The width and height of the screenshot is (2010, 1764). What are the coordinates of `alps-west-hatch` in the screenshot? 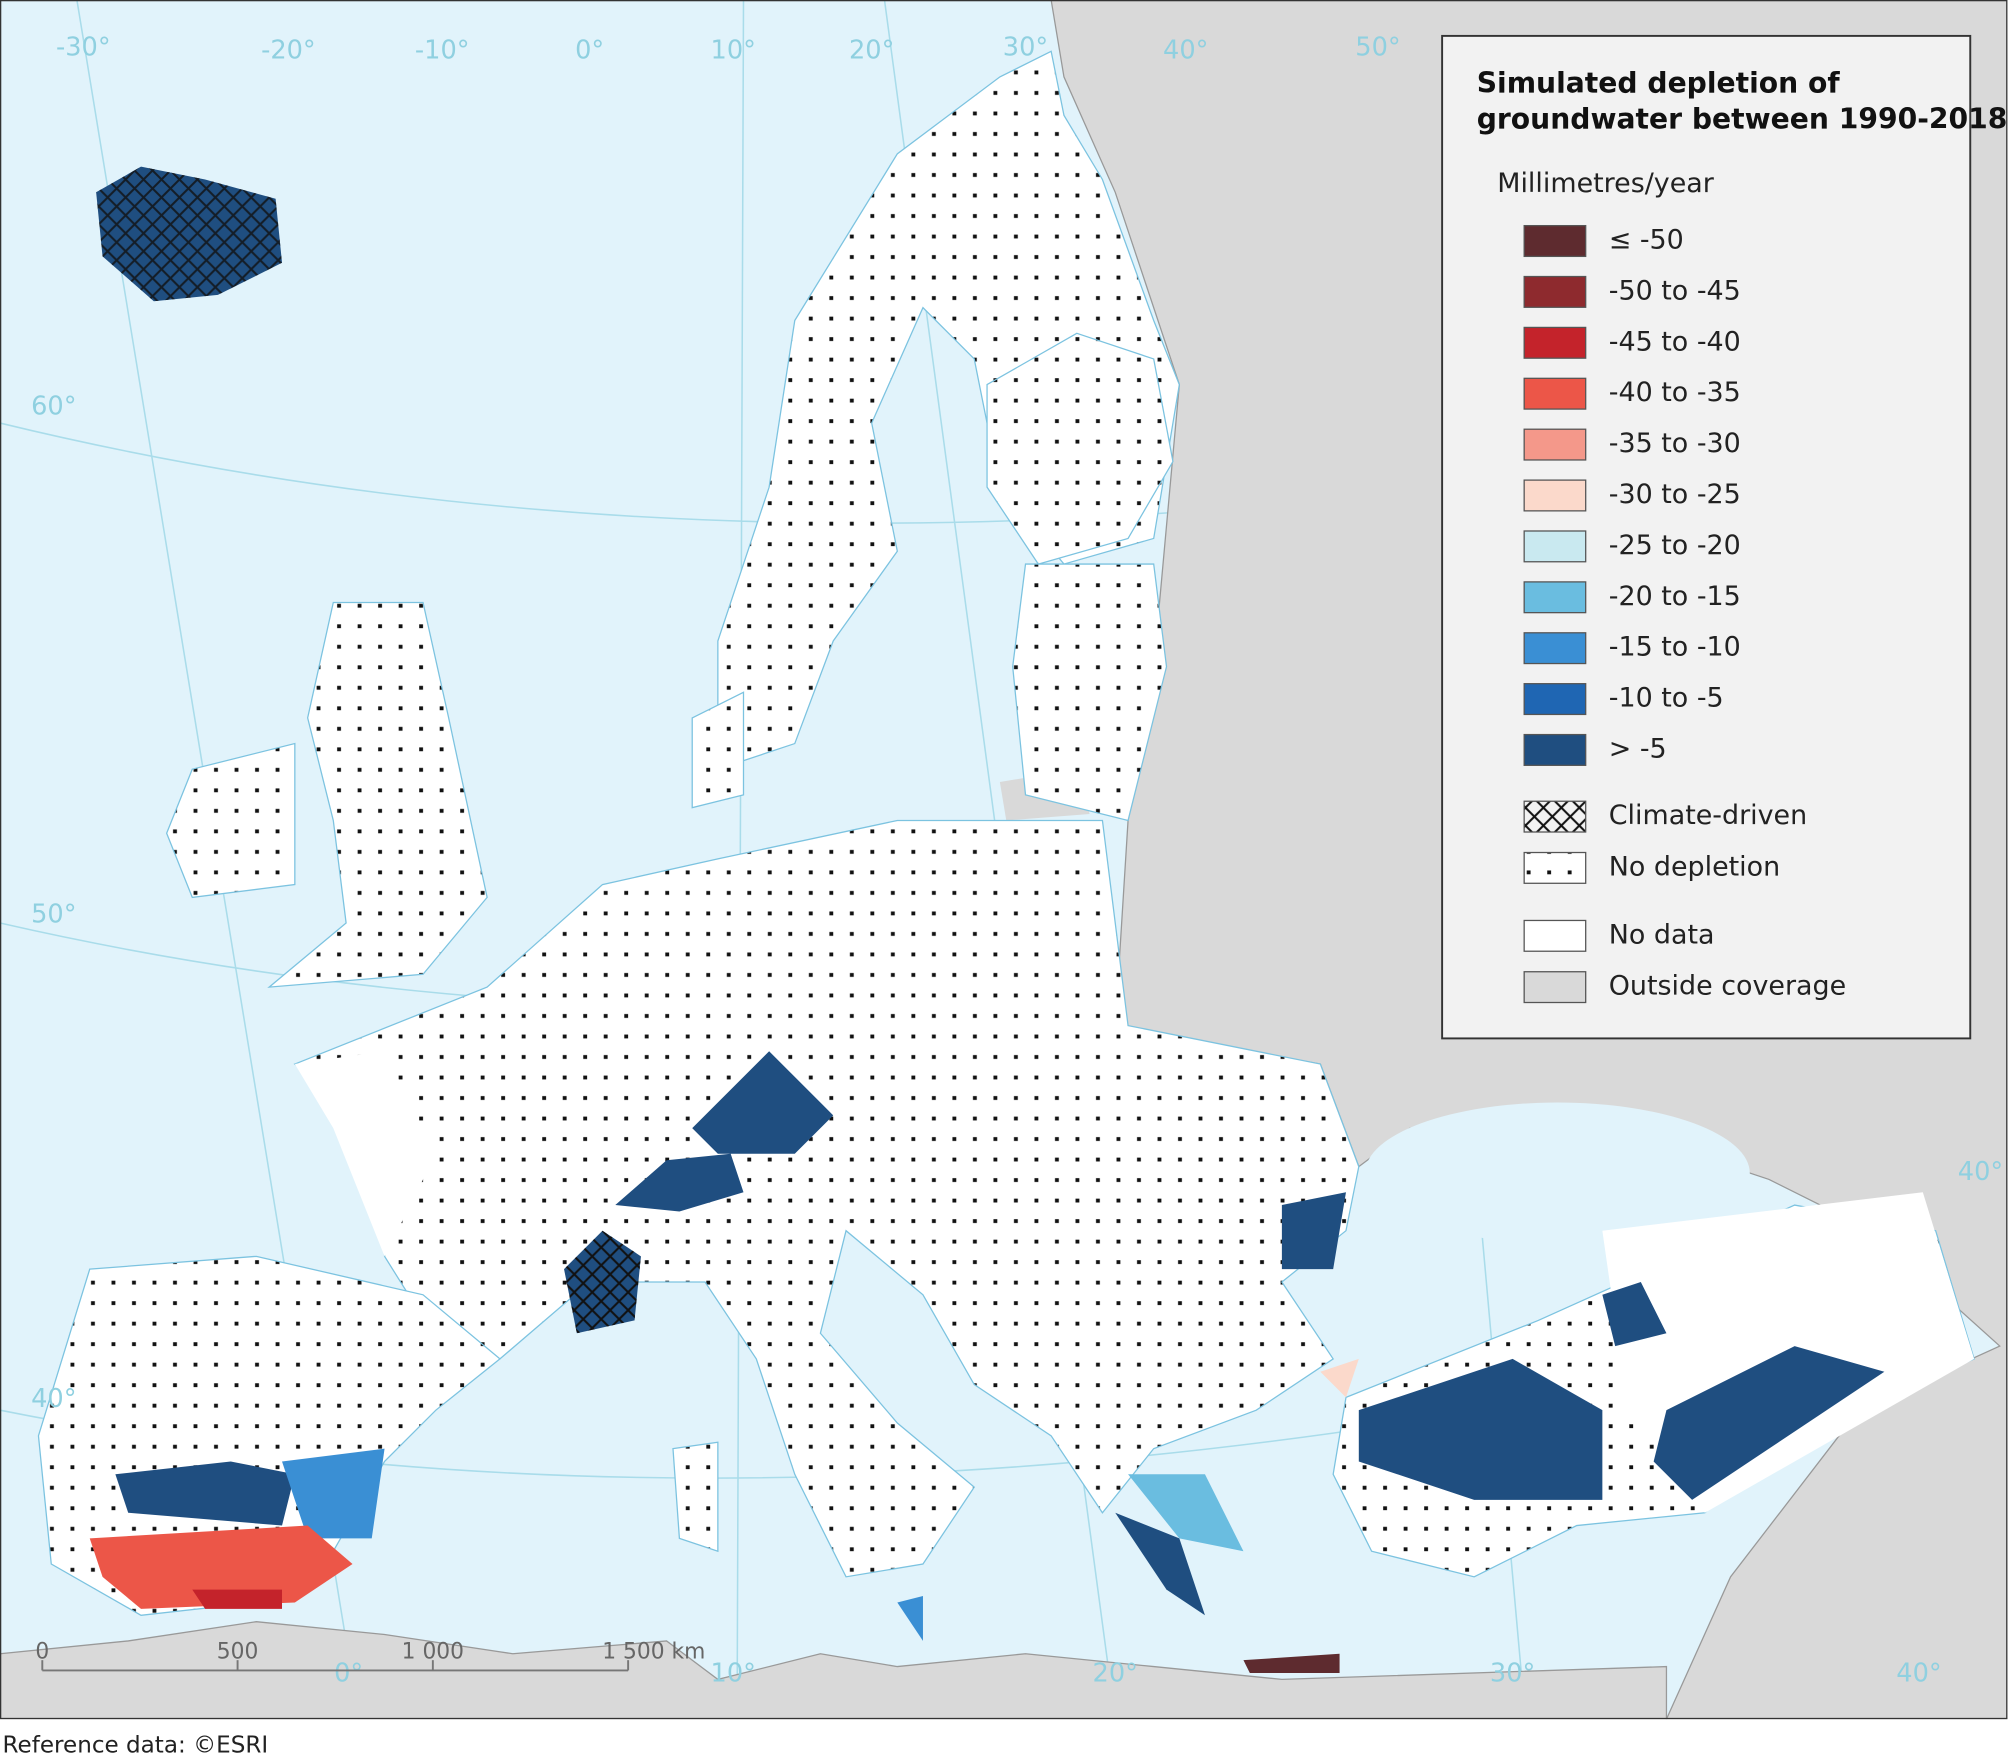 It's located at (602, 1282).